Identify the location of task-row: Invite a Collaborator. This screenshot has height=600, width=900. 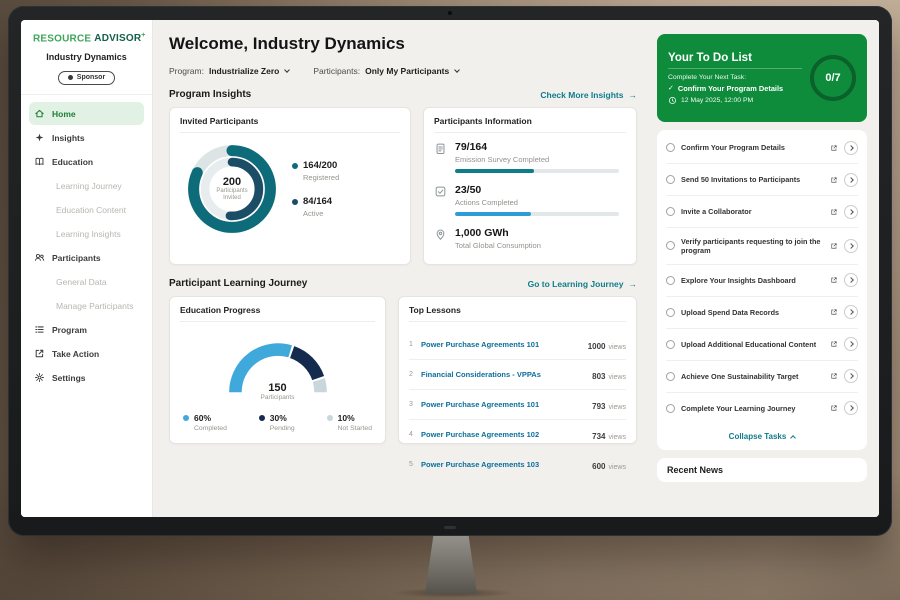
(762, 212).